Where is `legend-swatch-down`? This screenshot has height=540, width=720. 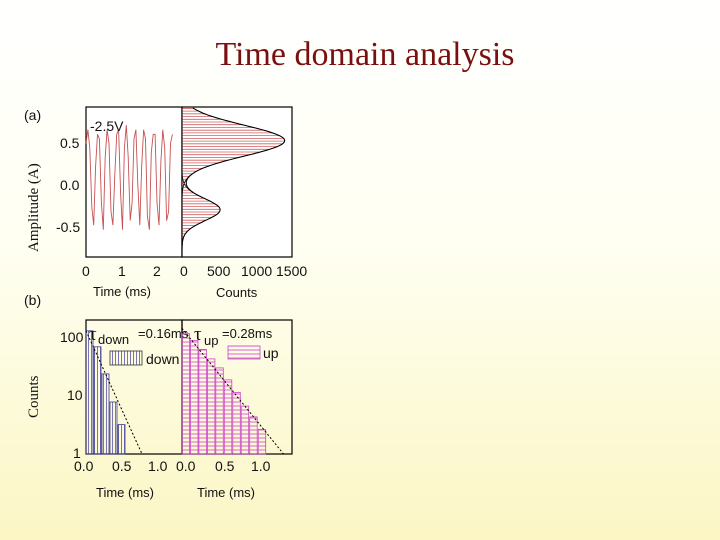 legend-swatch-down is located at coordinates (126, 358).